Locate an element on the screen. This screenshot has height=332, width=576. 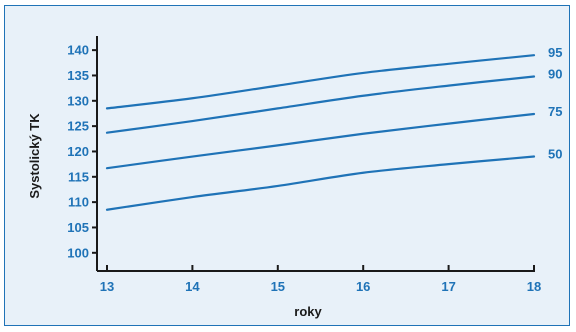
y-axis-title: Systolický TK is located at coordinates (34, 156).